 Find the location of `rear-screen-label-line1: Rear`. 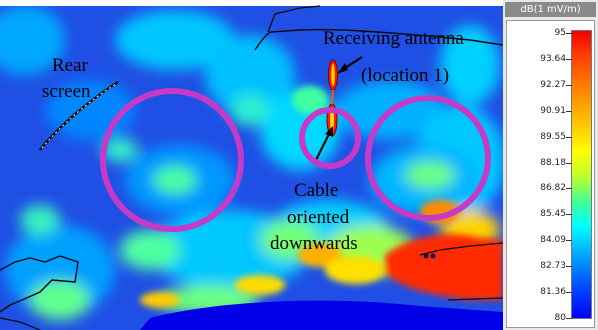

rear-screen-label-line1: Rear is located at coordinates (70, 65).